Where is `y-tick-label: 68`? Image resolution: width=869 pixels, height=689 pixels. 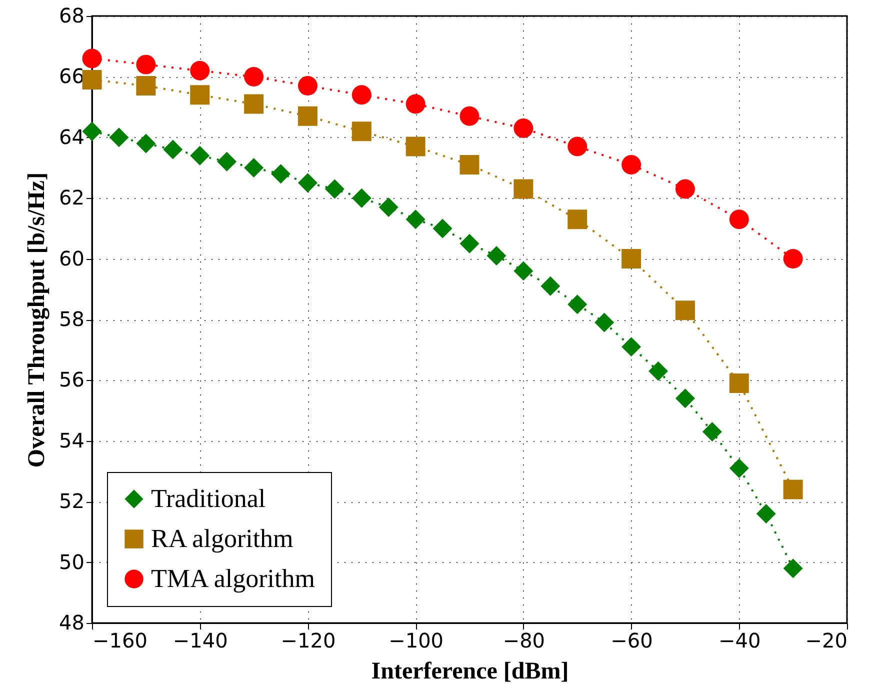
y-tick-label: 68 is located at coordinates (71, 16).